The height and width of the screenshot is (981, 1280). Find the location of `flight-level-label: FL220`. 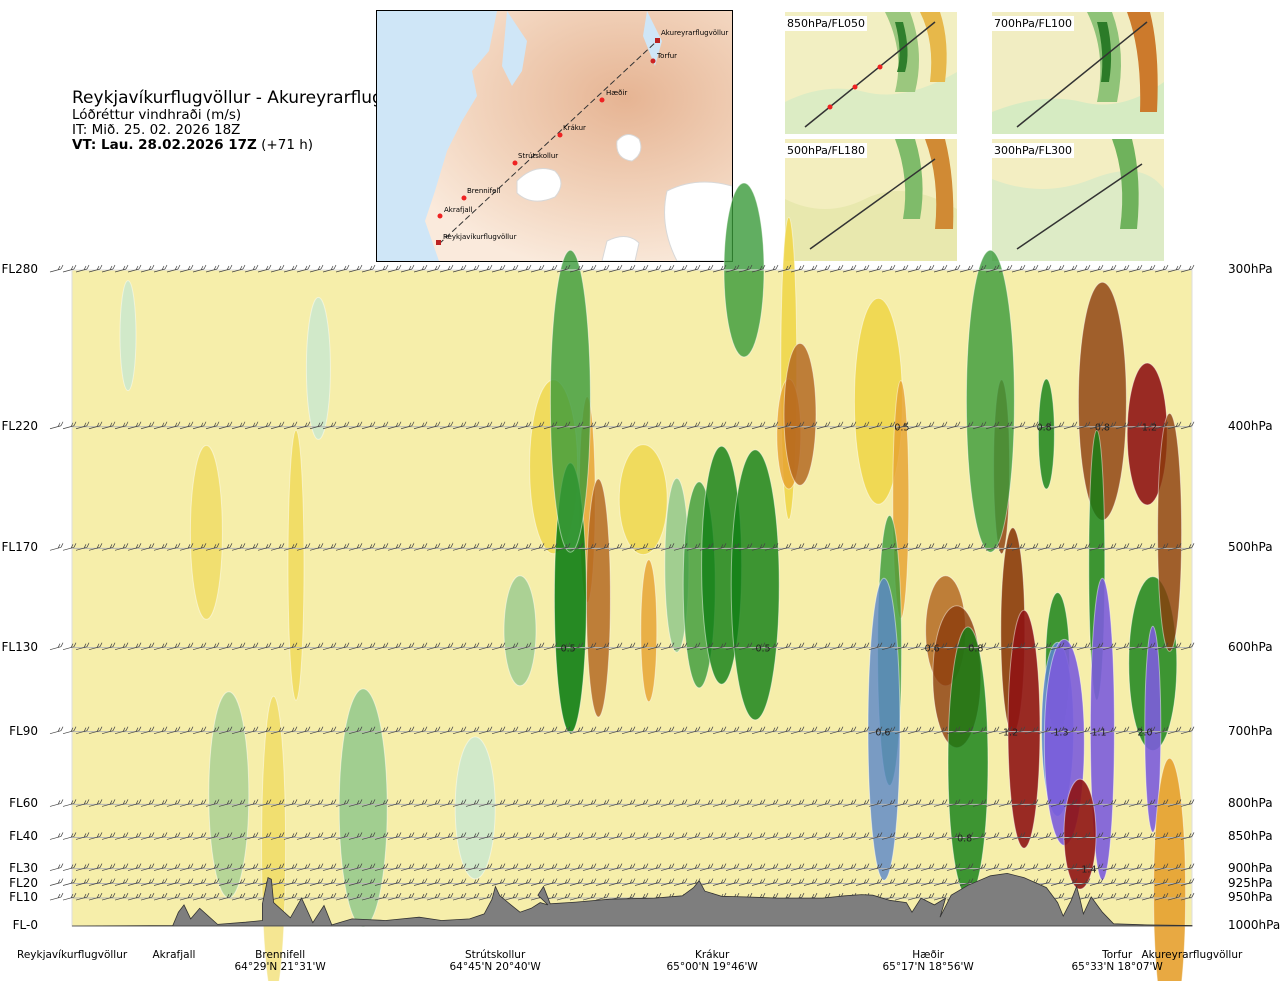

flight-level-label: FL220 is located at coordinates (20, 425).